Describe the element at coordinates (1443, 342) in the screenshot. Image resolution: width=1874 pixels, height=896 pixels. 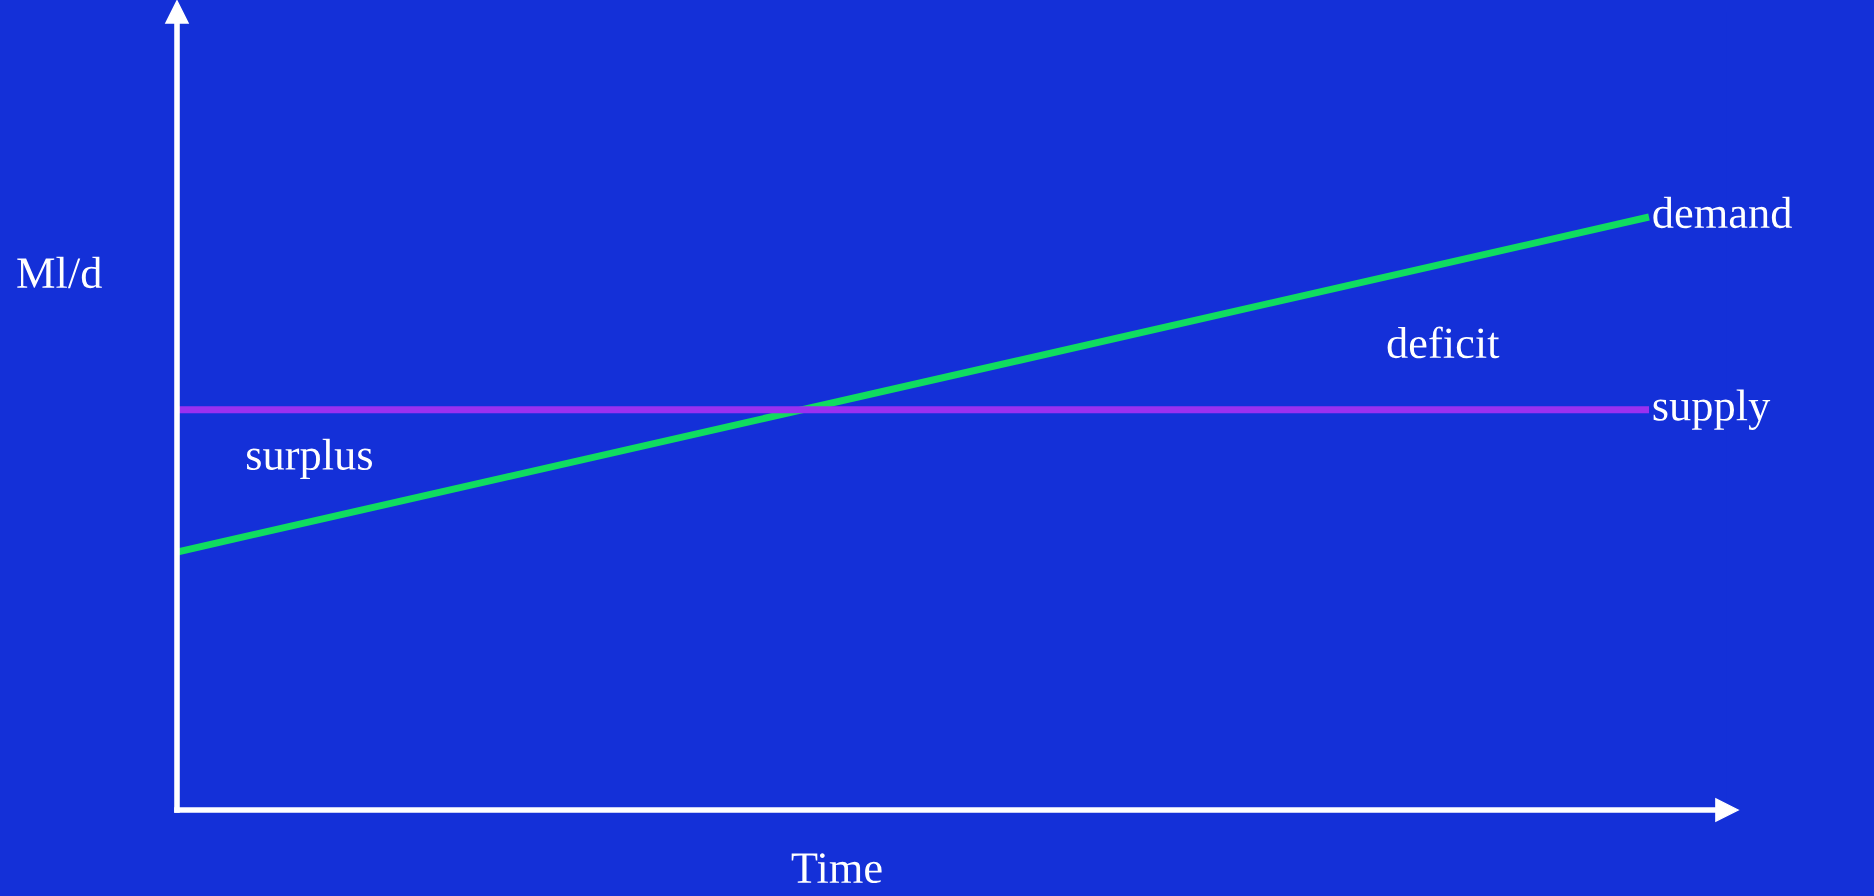
I see `annotation: deficit` at that location.